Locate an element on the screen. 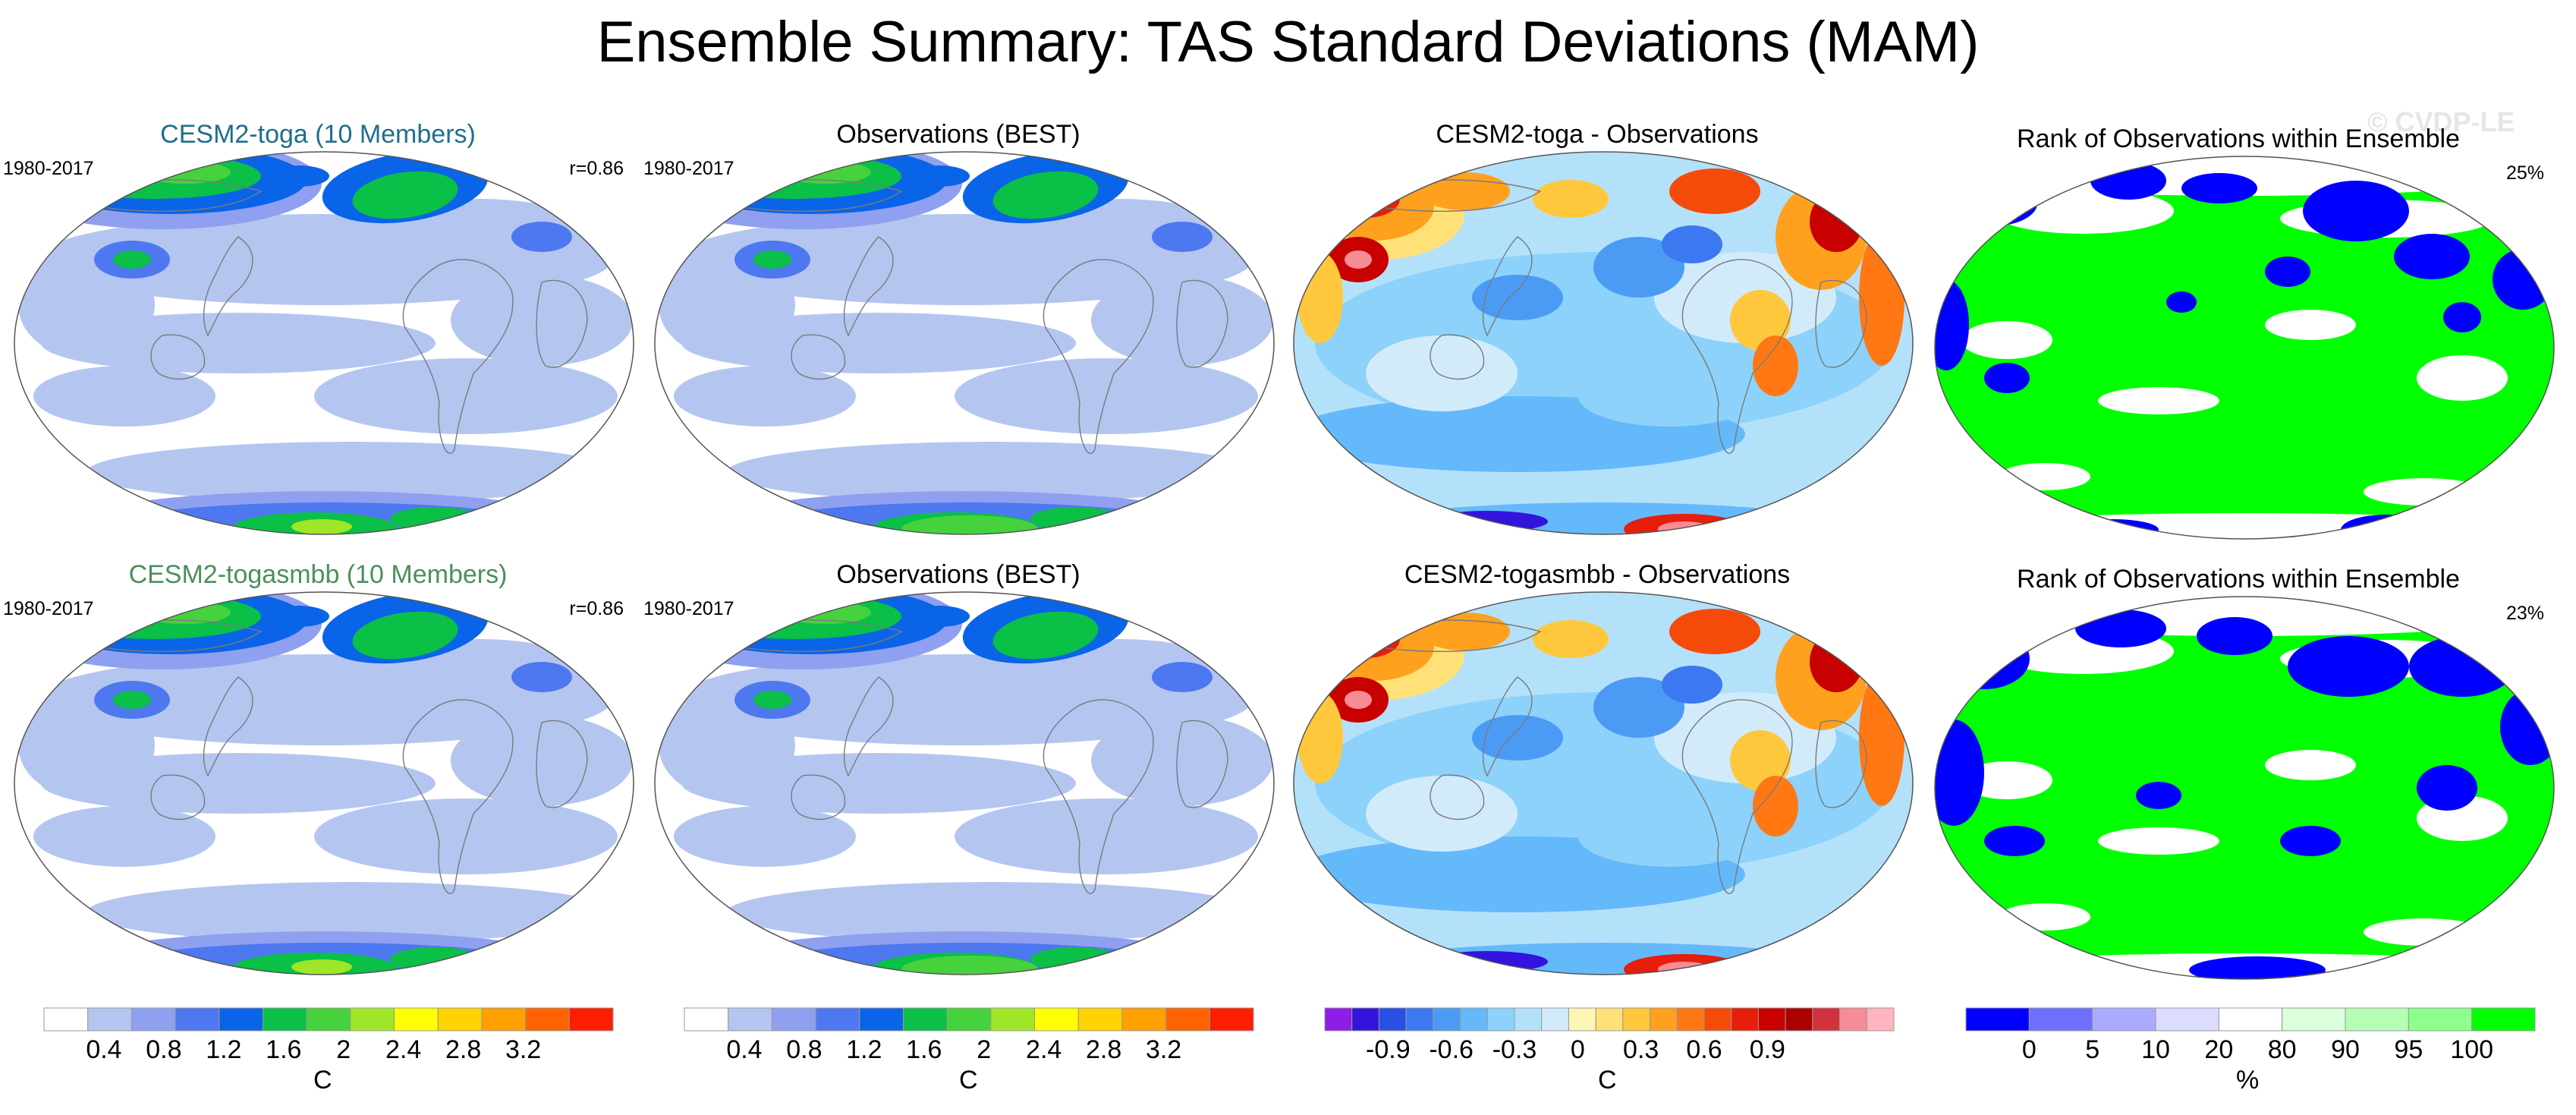 The image size is (2576, 1115). correlation-label: r=0.86 is located at coordinates (596, 168).